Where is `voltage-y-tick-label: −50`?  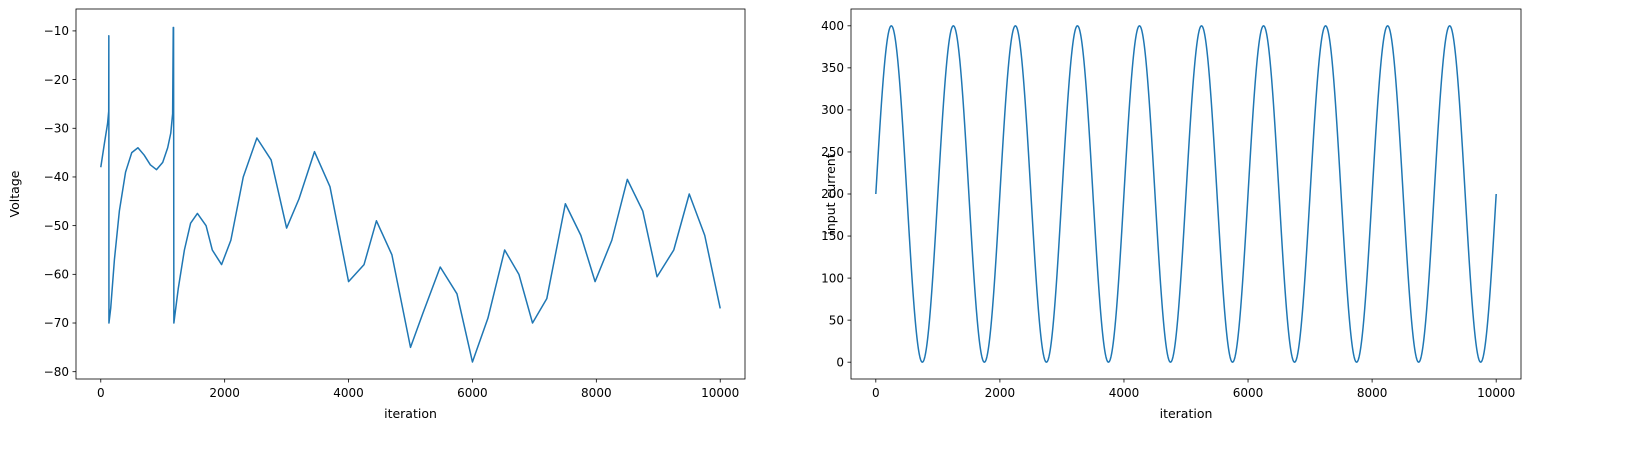 voltage-y-tick-label: −50 is located at coordinates (56, 226).